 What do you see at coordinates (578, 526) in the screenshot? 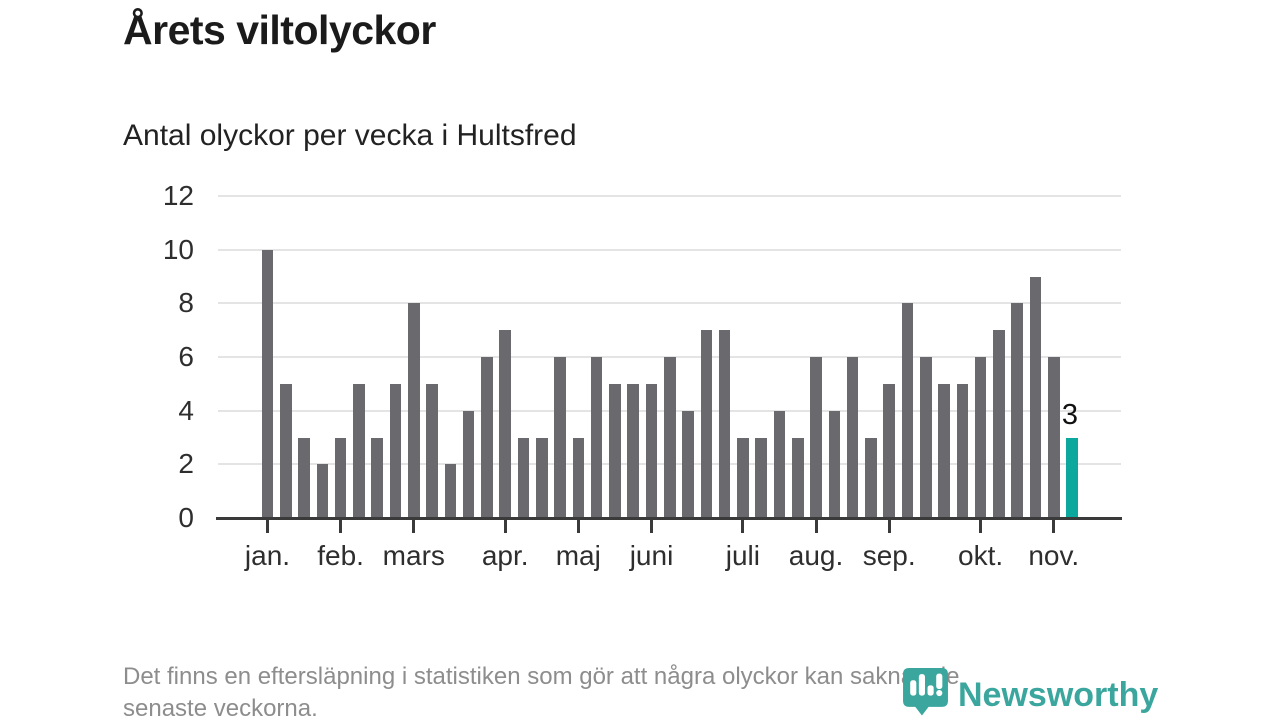
I see `x-tick-maj` at bounding box center [578, 526].